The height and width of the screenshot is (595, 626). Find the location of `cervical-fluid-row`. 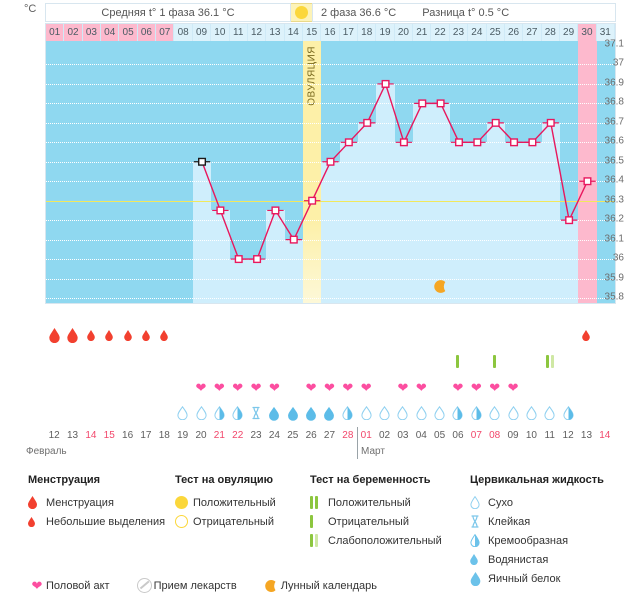

cervical-fluid-row is located at coordinates (330, 413).